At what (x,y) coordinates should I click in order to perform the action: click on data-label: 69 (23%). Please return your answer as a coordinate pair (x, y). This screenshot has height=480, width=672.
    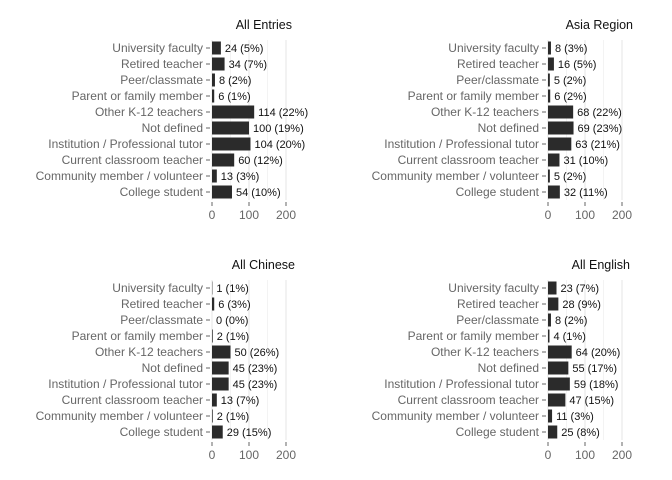
    Looking at the image, I should click on (600, 129).